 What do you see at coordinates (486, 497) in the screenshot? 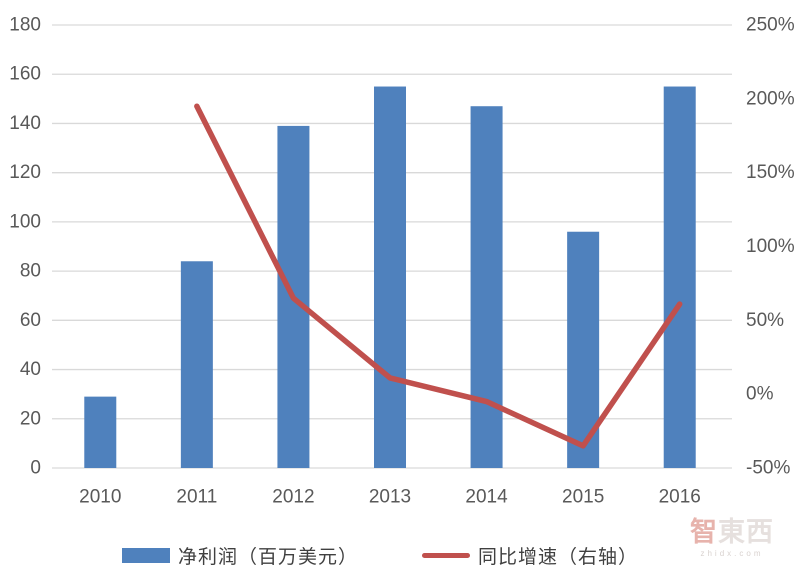
I see `x-axis-tick-label: 2014` at bounding box center [486, 497].